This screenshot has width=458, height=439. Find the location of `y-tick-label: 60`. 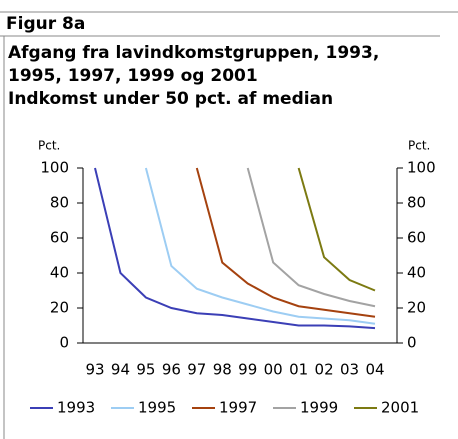

y-tick-label: 60 is located at coordinates (59, 238).